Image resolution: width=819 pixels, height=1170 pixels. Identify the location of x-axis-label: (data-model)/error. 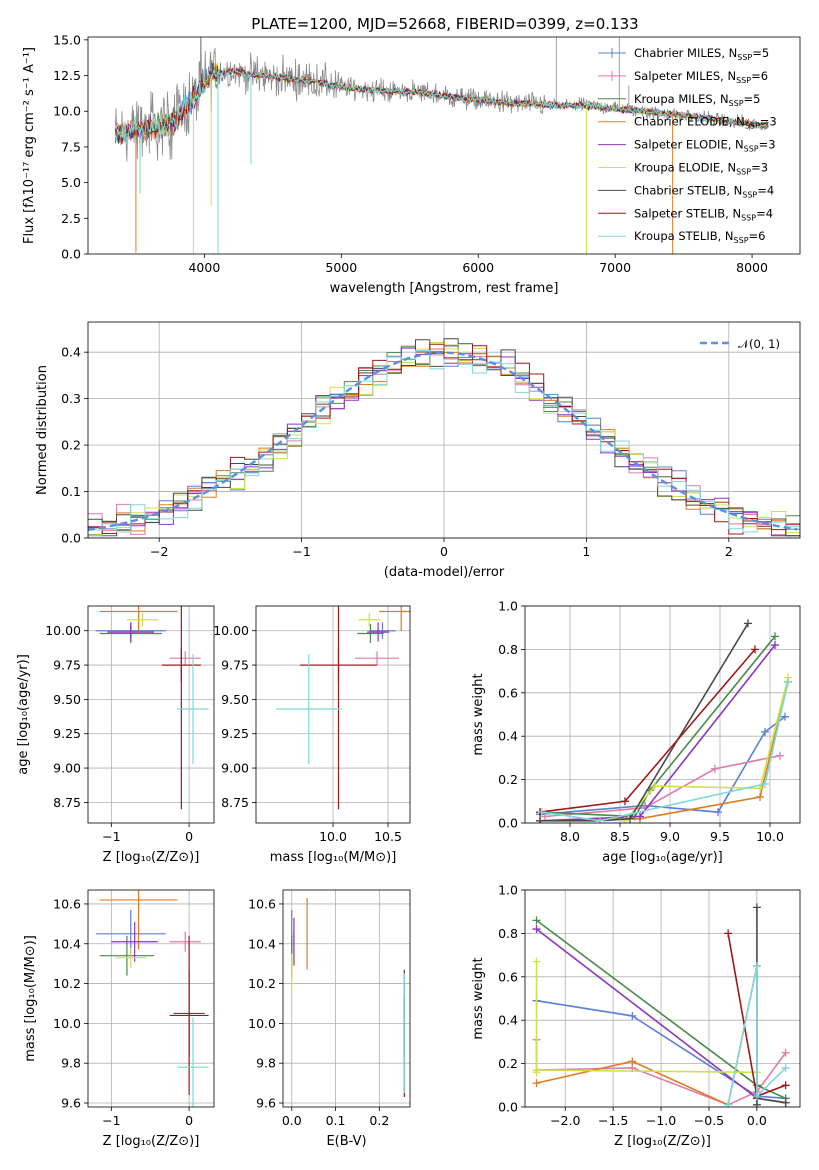
(444, 572).